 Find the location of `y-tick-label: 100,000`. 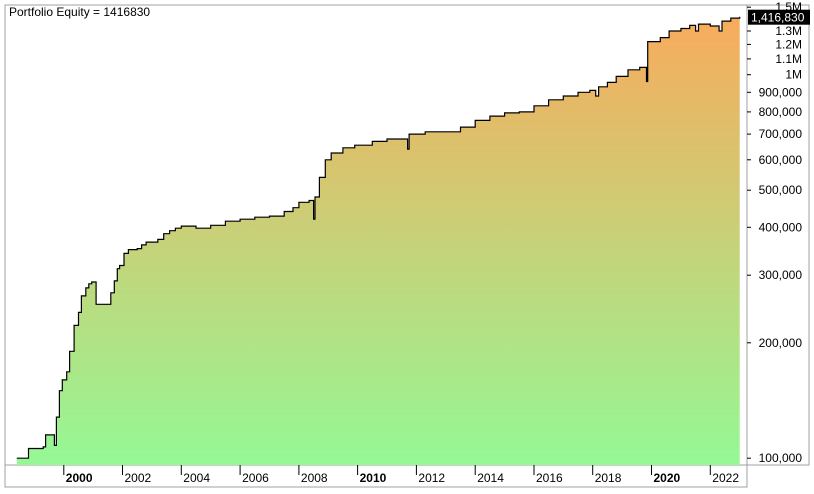

y-tick-label: 100,000 is located at coordinates (781, 458).